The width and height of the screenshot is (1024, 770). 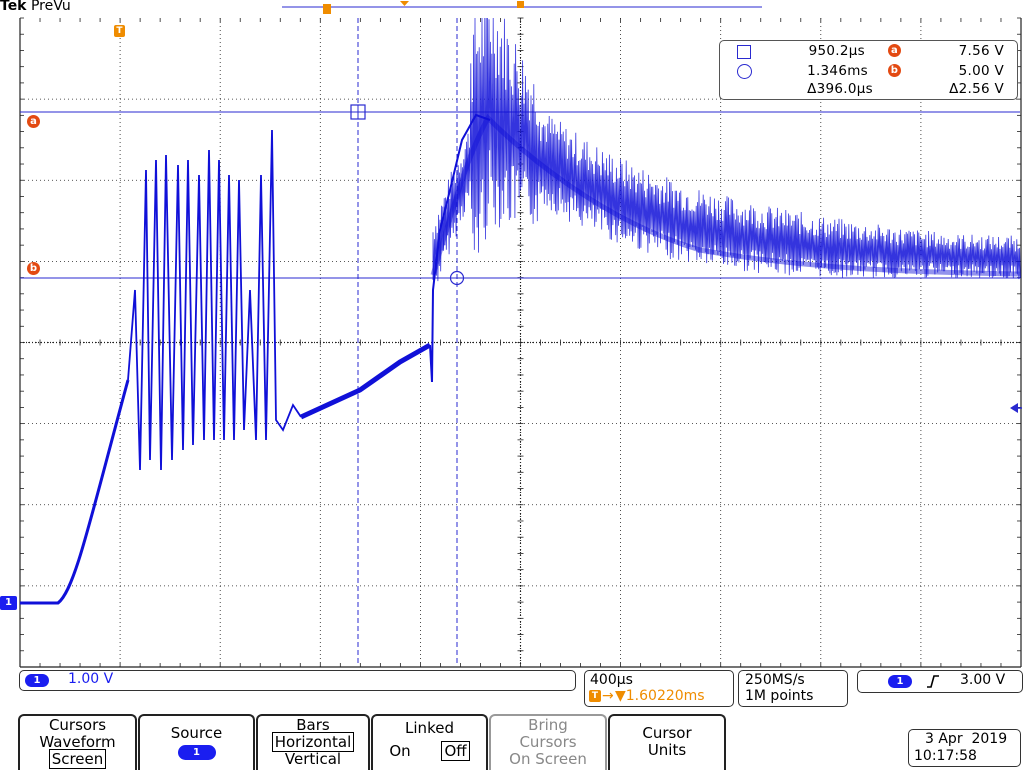 I want to click on source-button: Source 1, so click(x=196, y=742).